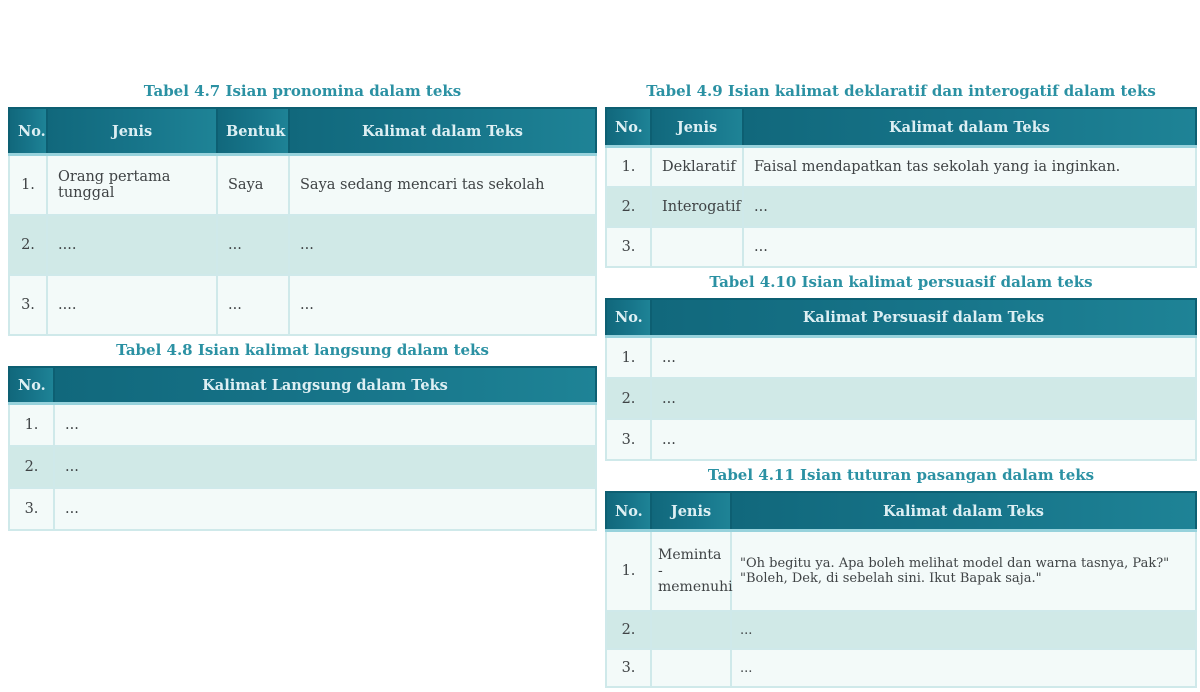 Image resolution: width=1200 pixels, height=692 pixels. I want to click on table-4-9-header-row: No. Jenis Kalimat dalam Teks, so click(901, 127).